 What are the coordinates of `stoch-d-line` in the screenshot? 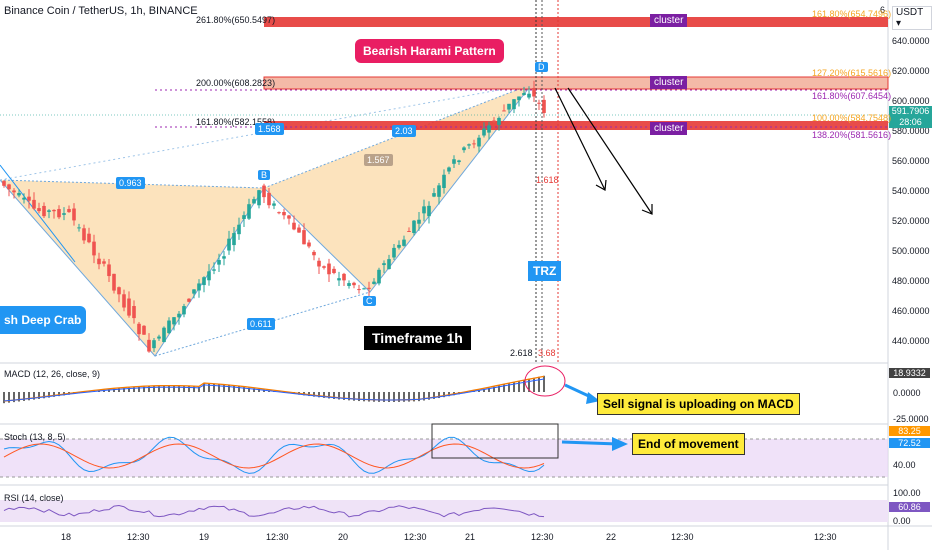 It's located at (274, 456).